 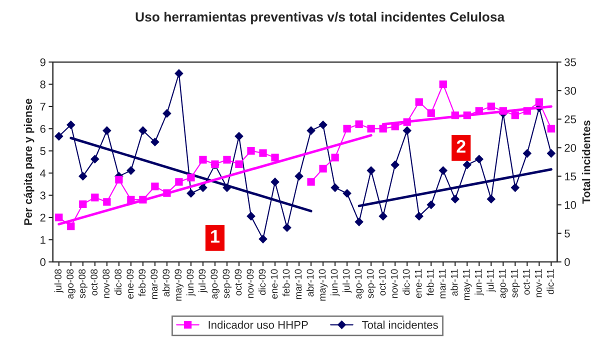 What do you see at coordinates (130, 284) in the screenshot?
I see `x-tick-label: ene-09` at bounding box center [130, 284].